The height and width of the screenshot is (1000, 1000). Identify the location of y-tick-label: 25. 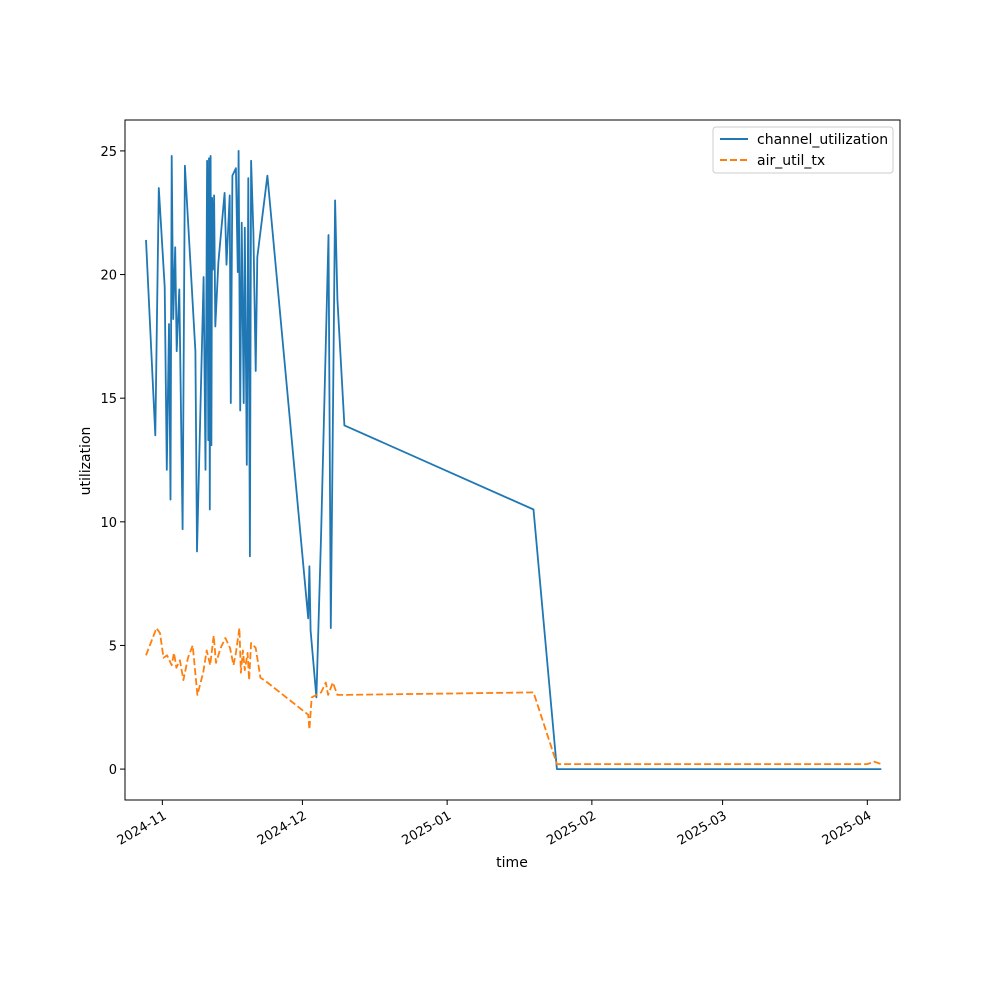
(108, 152).